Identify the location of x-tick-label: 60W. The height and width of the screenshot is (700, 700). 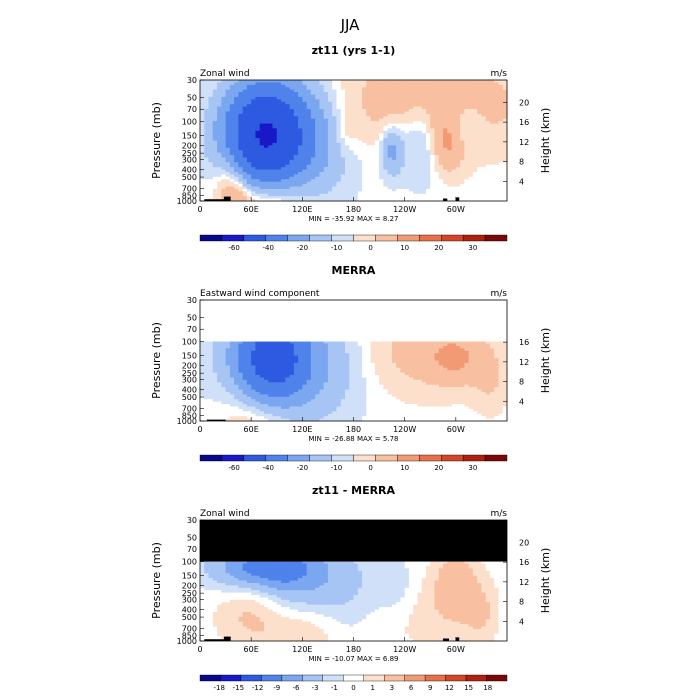
(456, 209).